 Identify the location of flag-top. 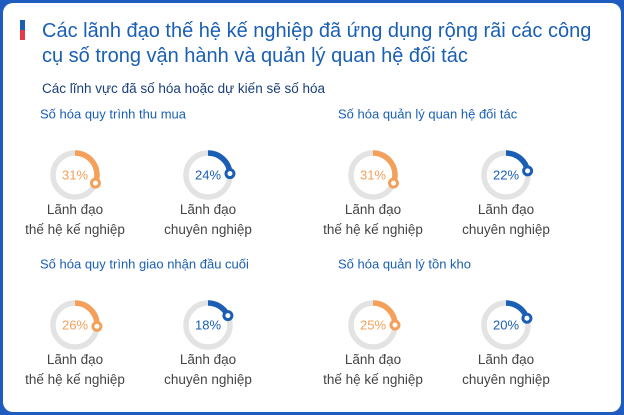
(22, 25).